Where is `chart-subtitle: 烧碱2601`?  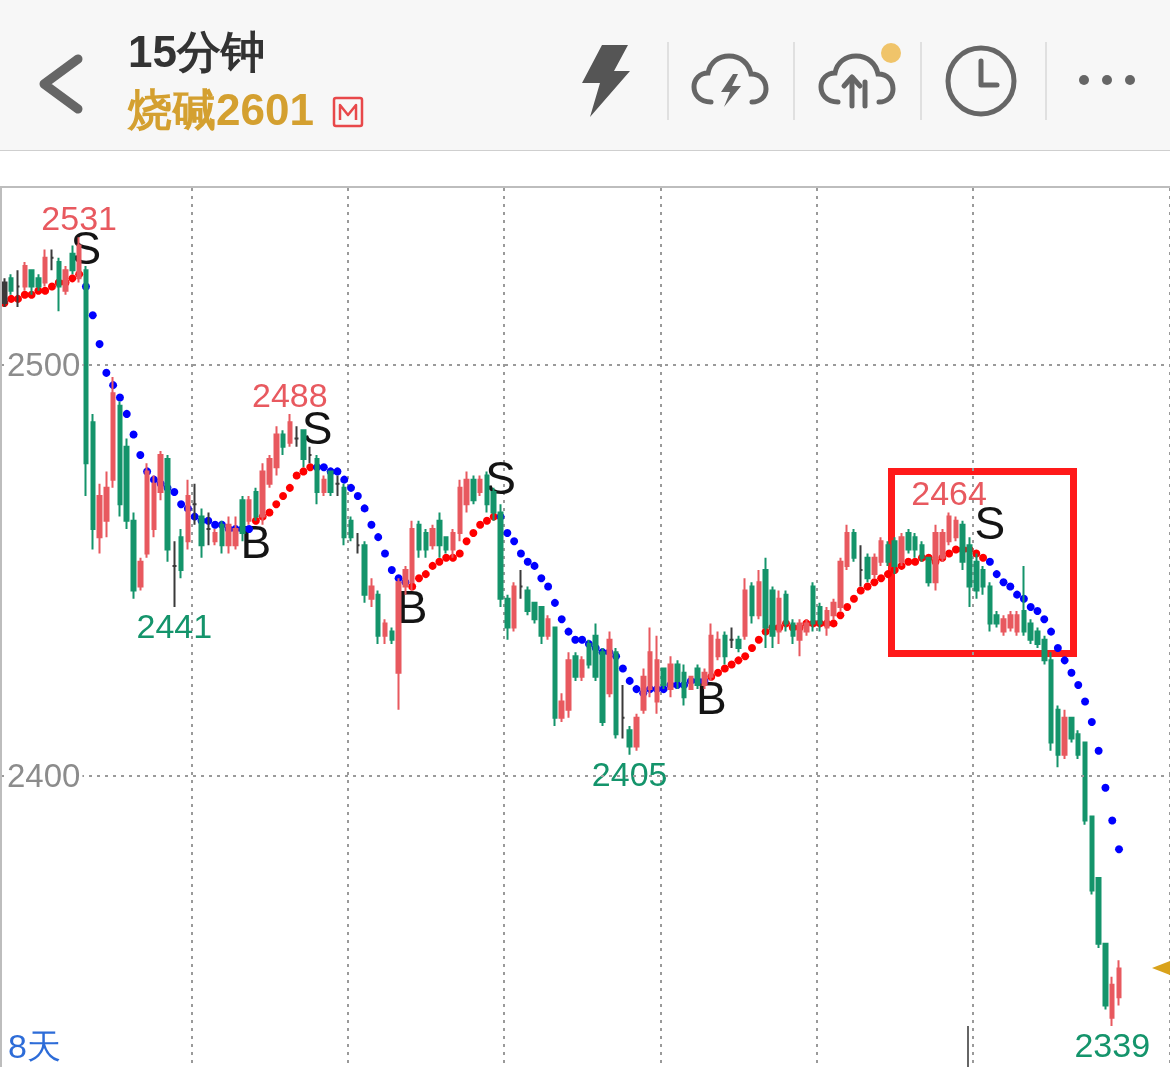
chart-subtitle: 烧碱2601 is located at coordinates (221, 109).